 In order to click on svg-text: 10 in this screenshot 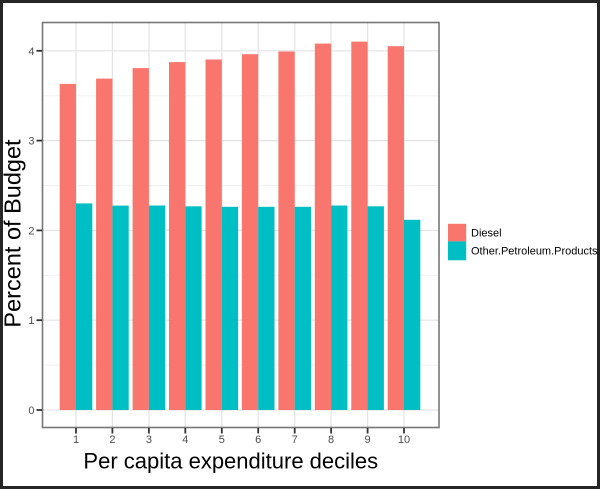, I will do `click(404, 440)`.